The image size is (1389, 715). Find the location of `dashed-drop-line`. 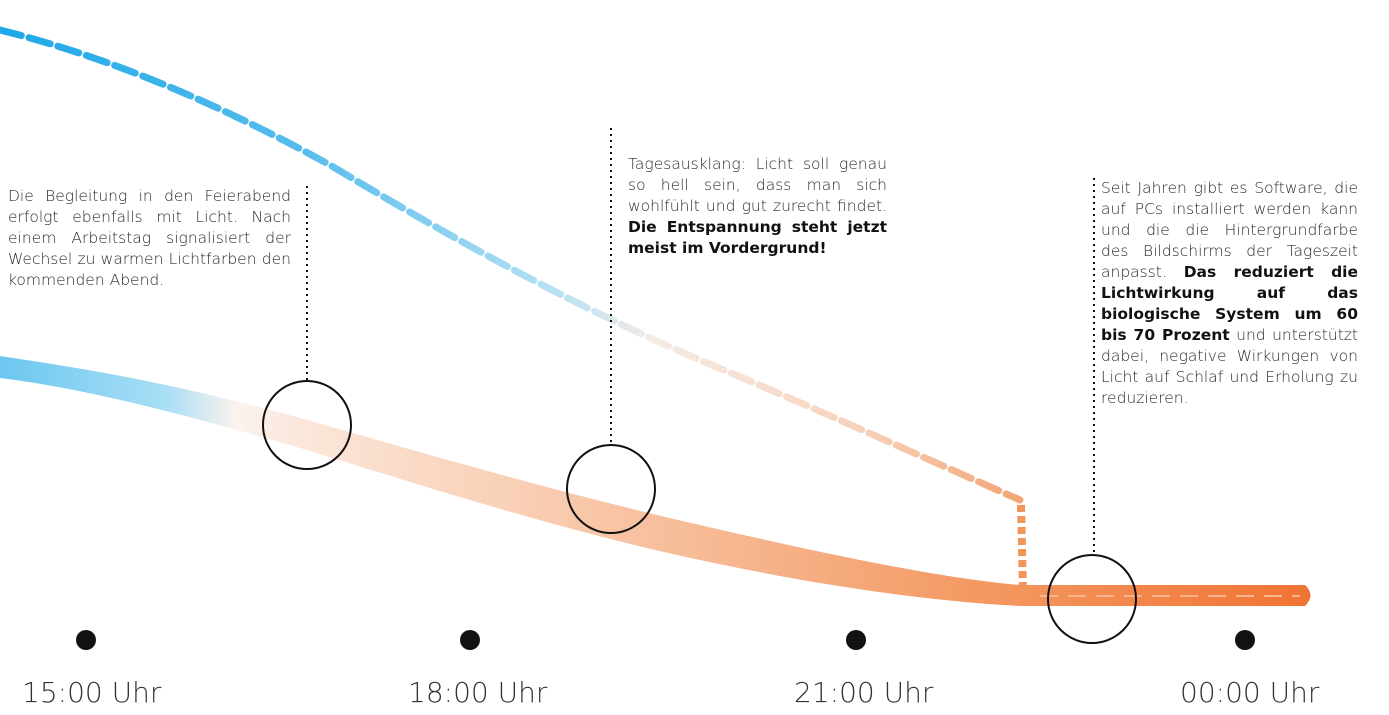

dashed-drop-line is located at coordinates (1022, 548).